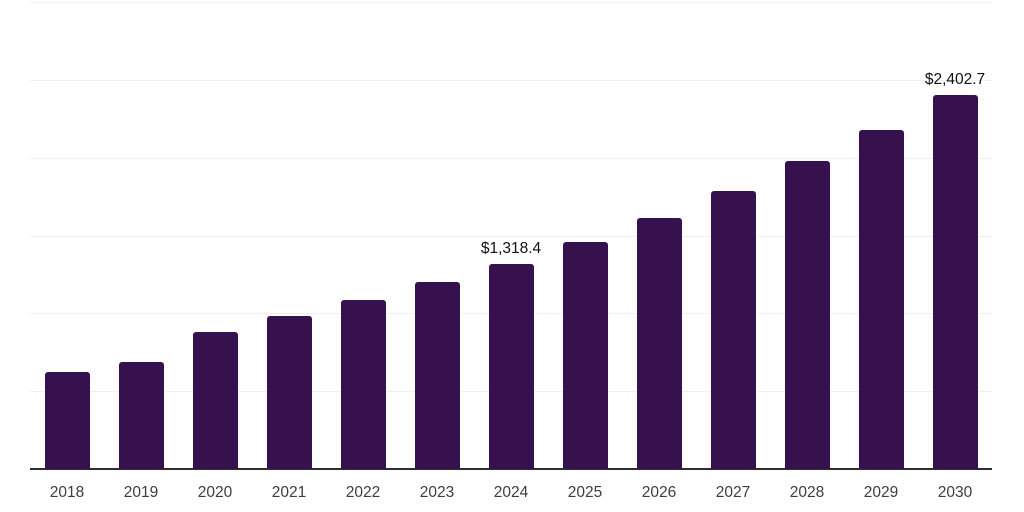 The image size is (1024, 512). What do you see at coordinates (659, 492) in the screenshot?
I see `x-tick-label-2026: 2026` at bounding box center [659, 492].